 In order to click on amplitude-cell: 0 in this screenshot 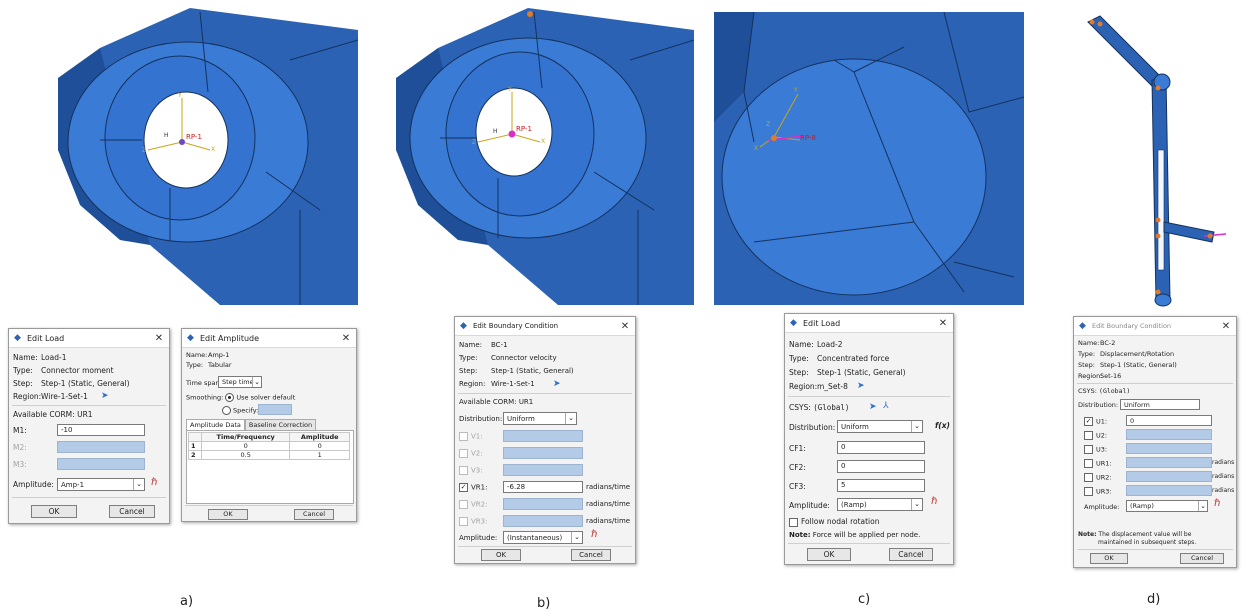, I will do `click(319, 446)`.